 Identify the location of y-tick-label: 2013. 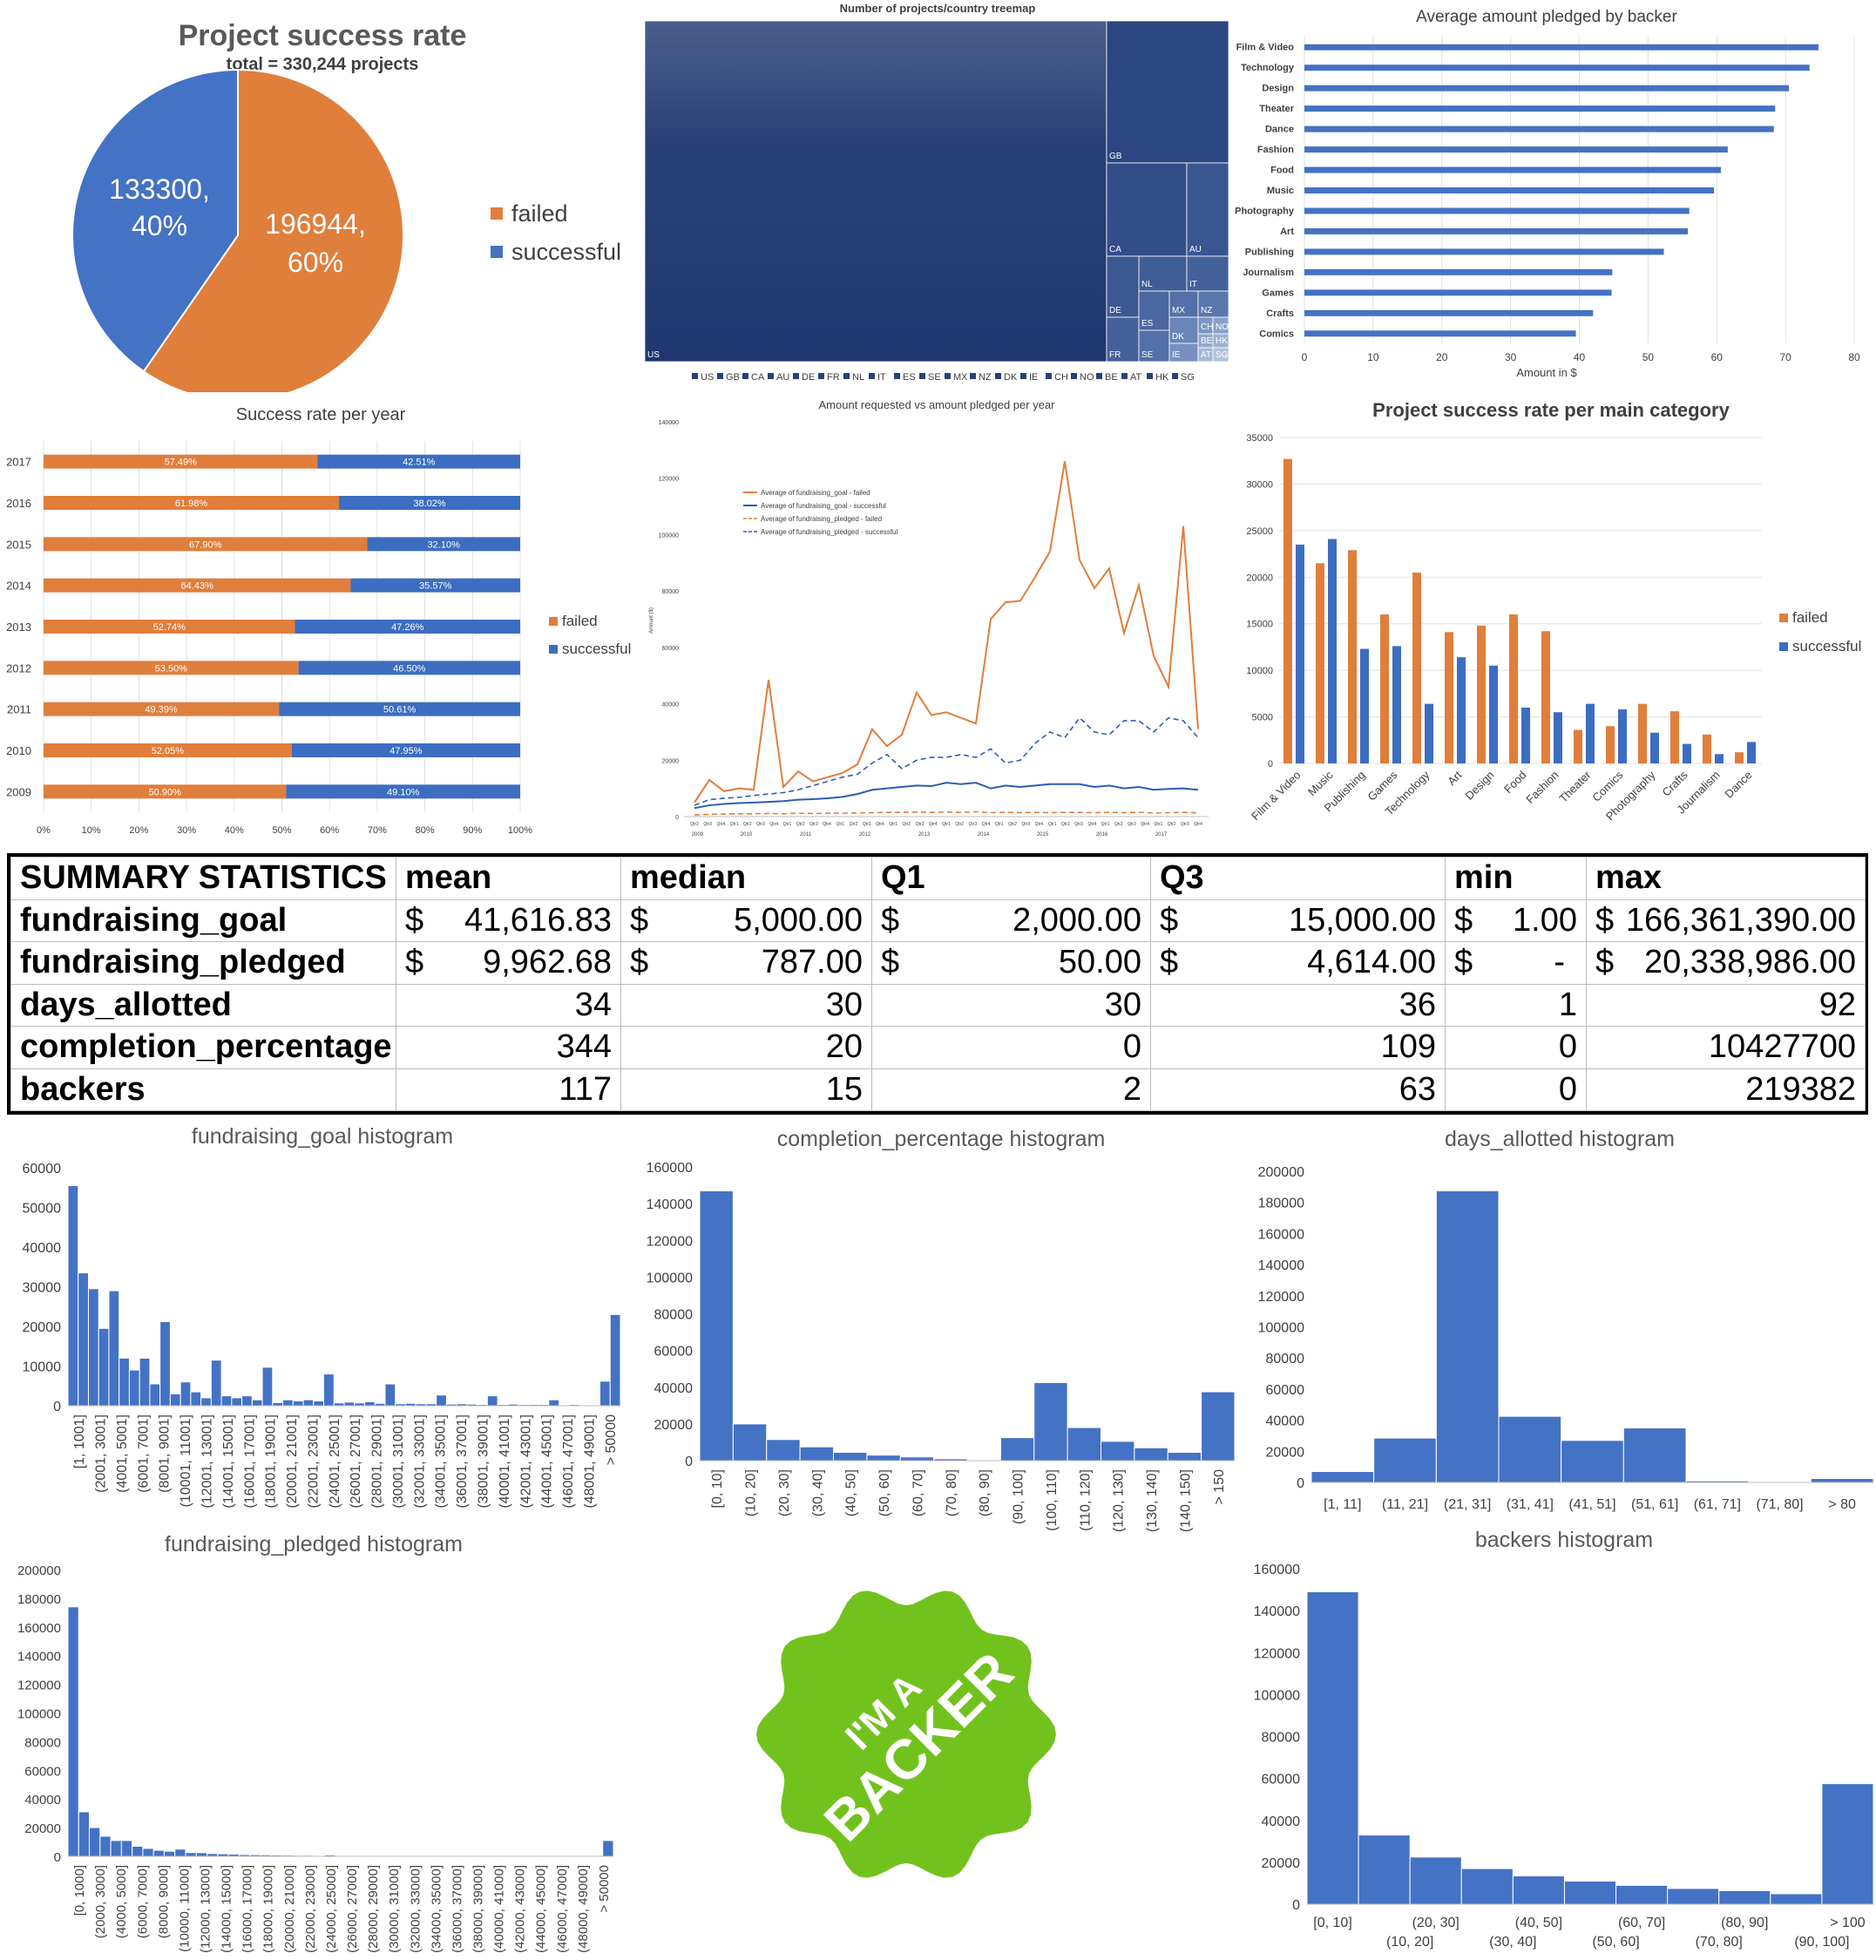
(19, 627).